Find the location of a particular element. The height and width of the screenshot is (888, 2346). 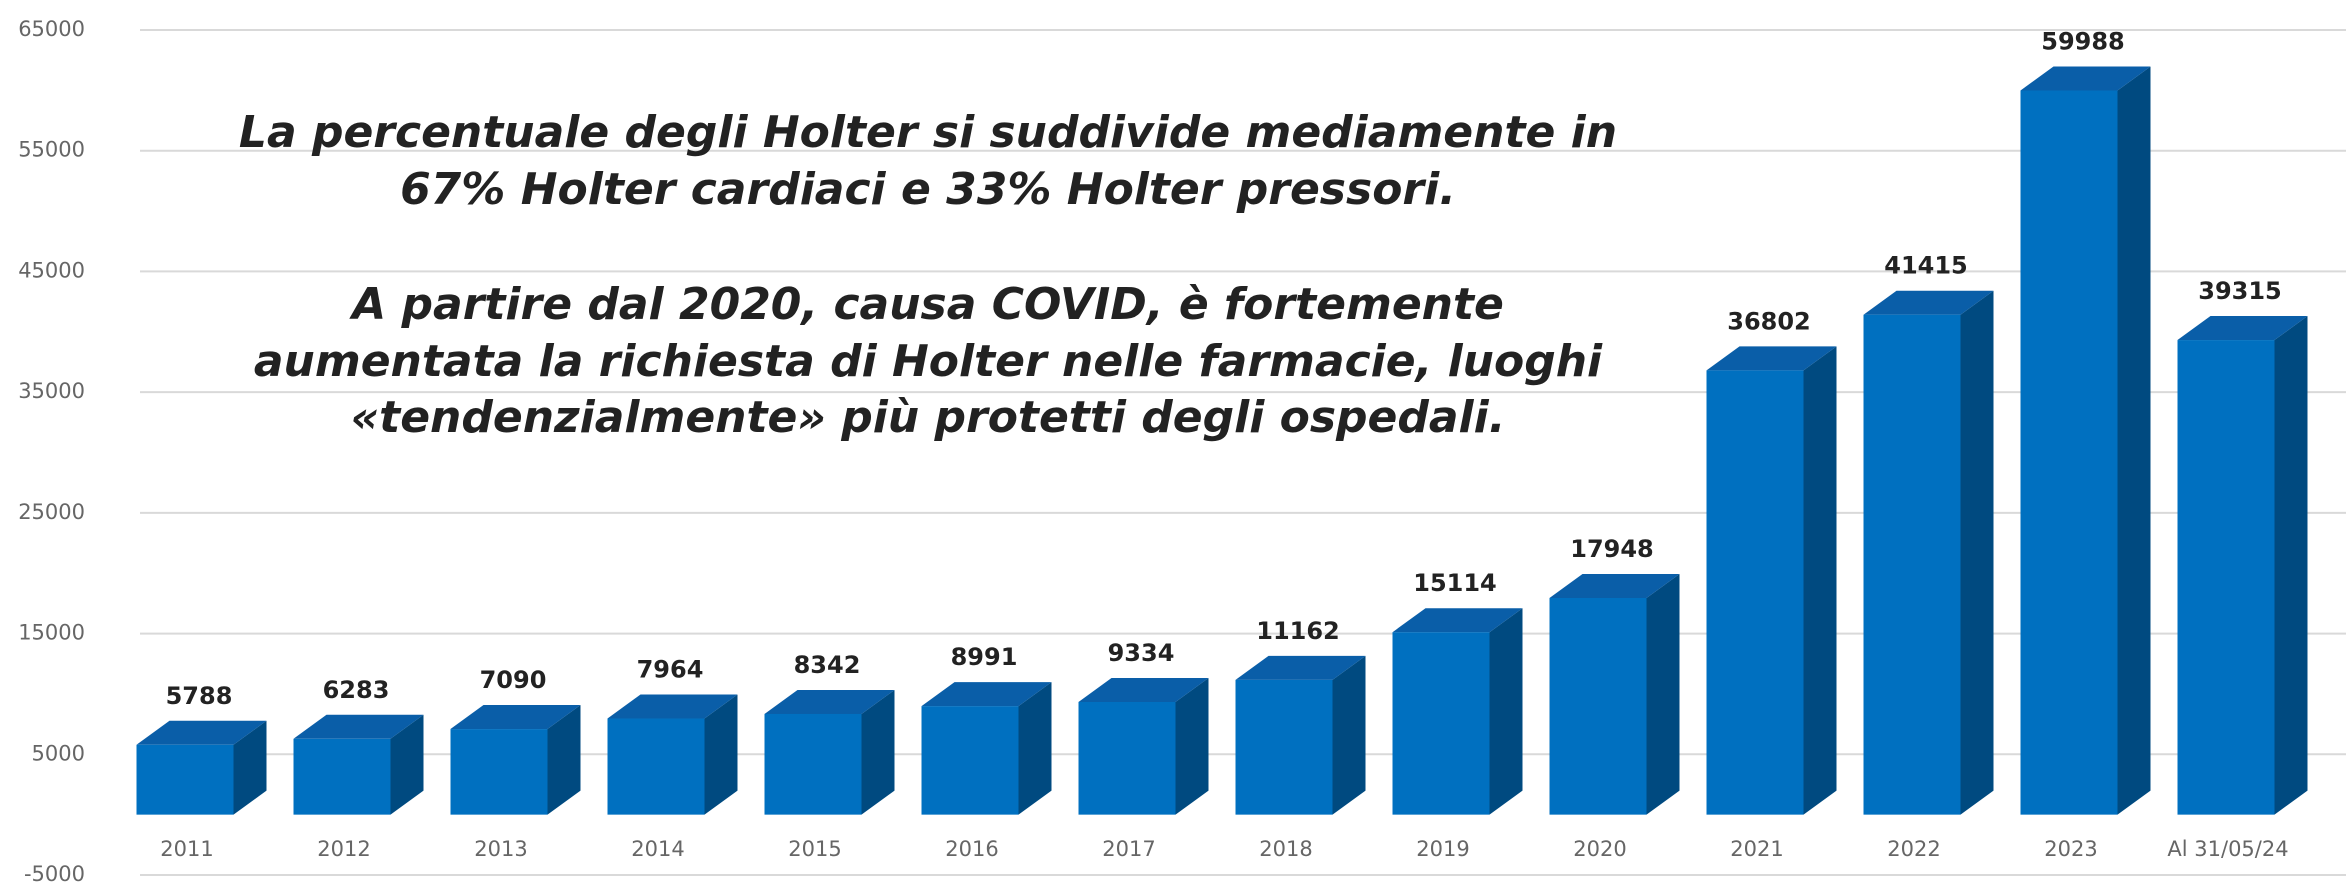

value-label: 39315 is located at coordinates (2240, 291).